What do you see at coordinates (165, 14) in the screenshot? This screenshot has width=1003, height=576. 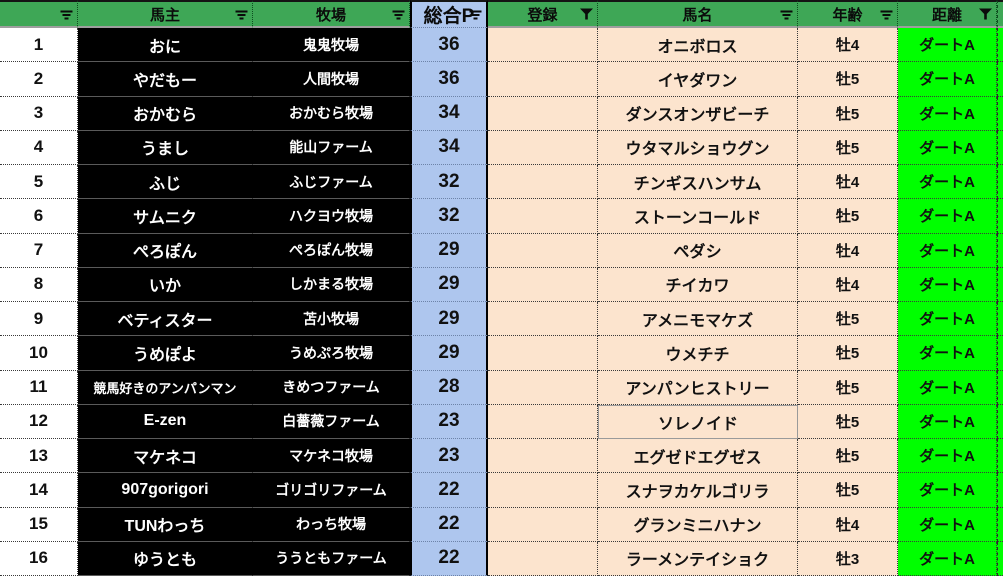 I see `header-owner: 馬主` at bounding box center [165, 14].